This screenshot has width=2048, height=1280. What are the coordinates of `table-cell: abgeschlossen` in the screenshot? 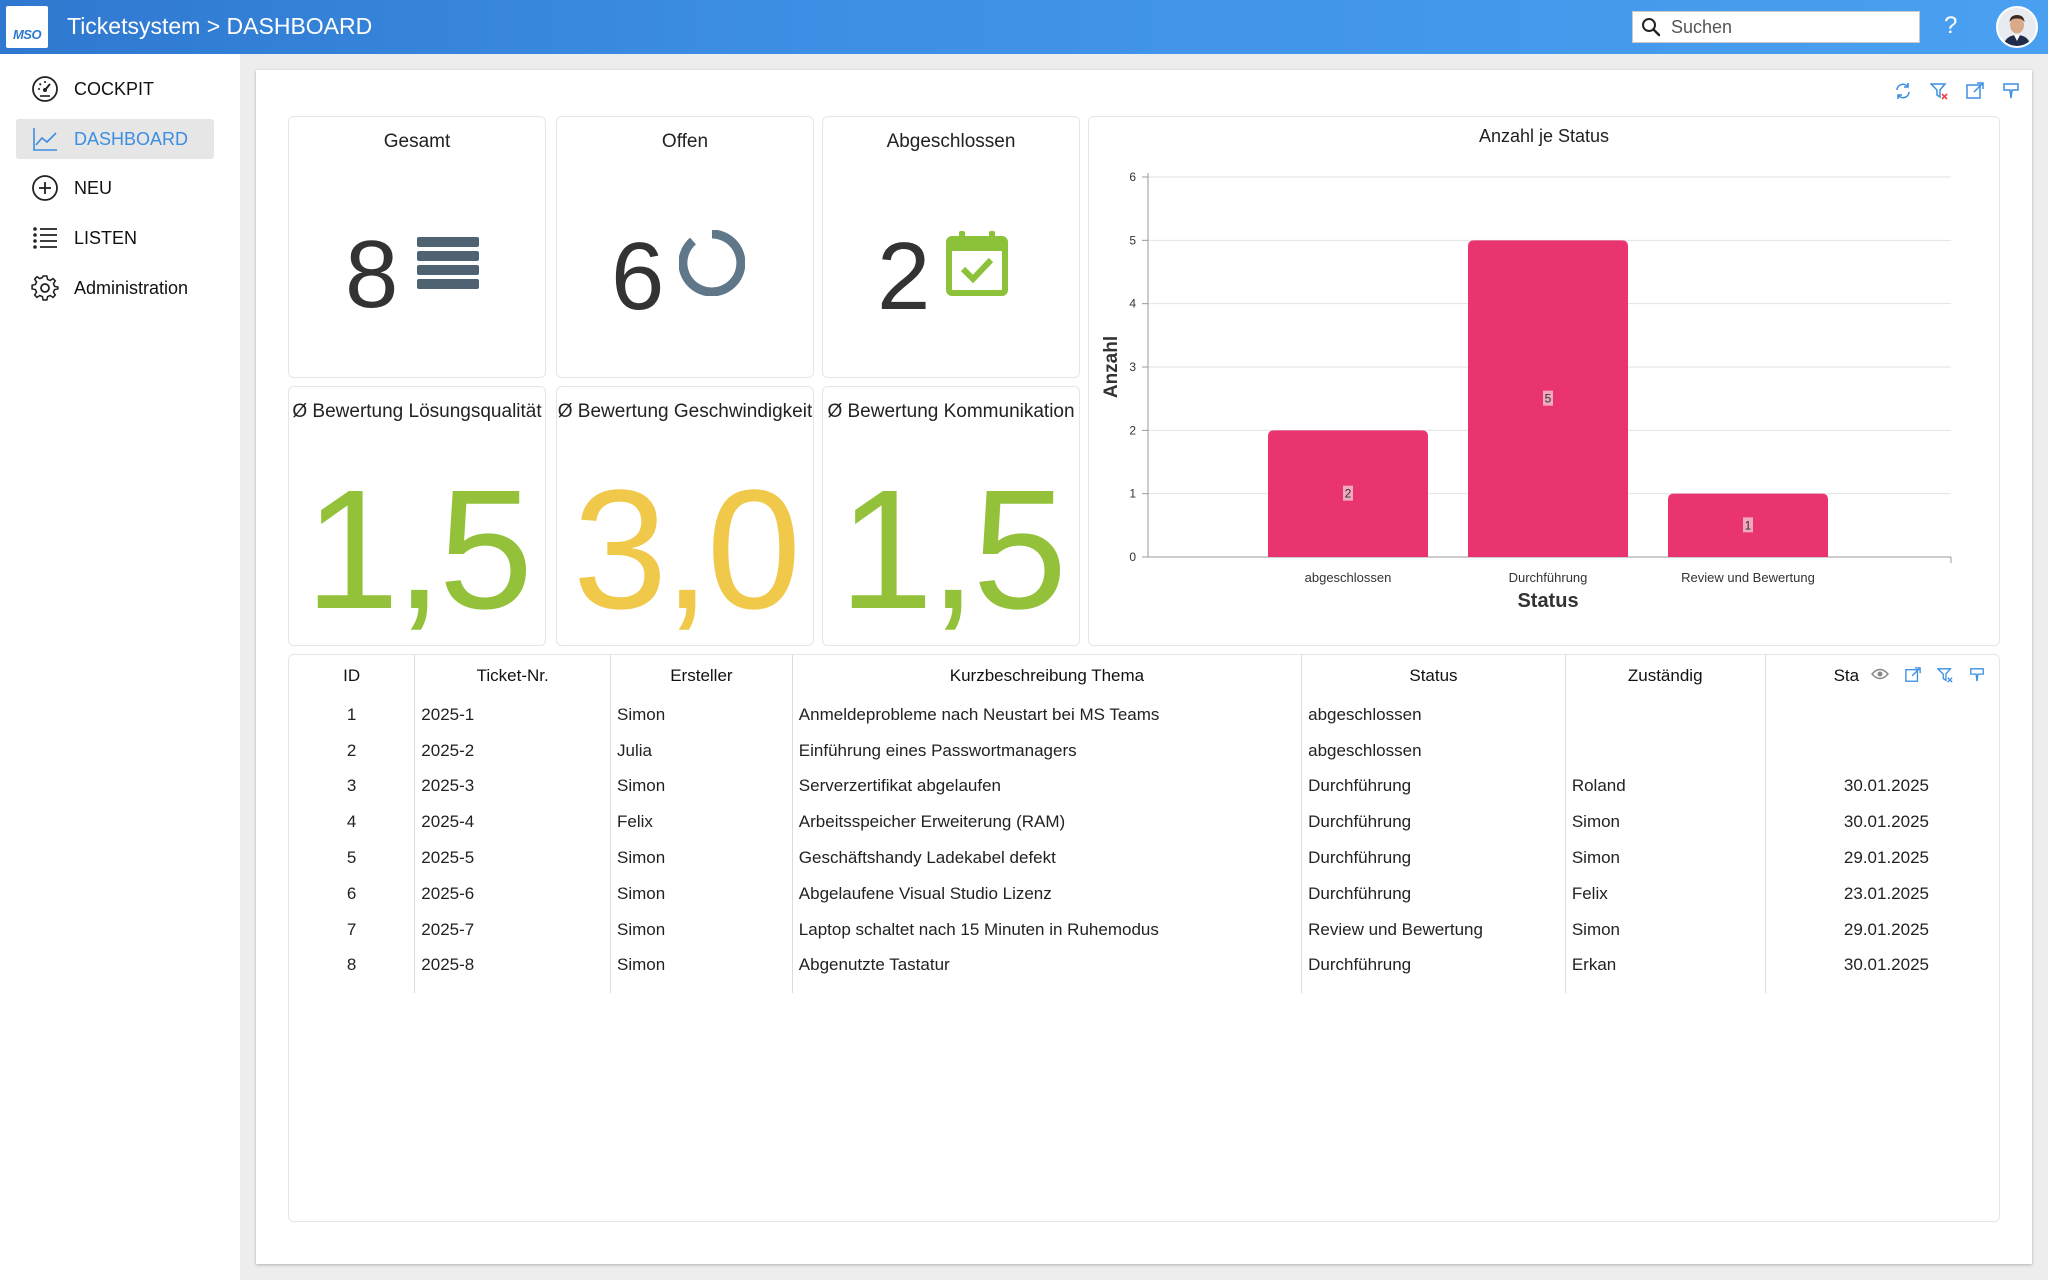 It's located at (1433, 715).